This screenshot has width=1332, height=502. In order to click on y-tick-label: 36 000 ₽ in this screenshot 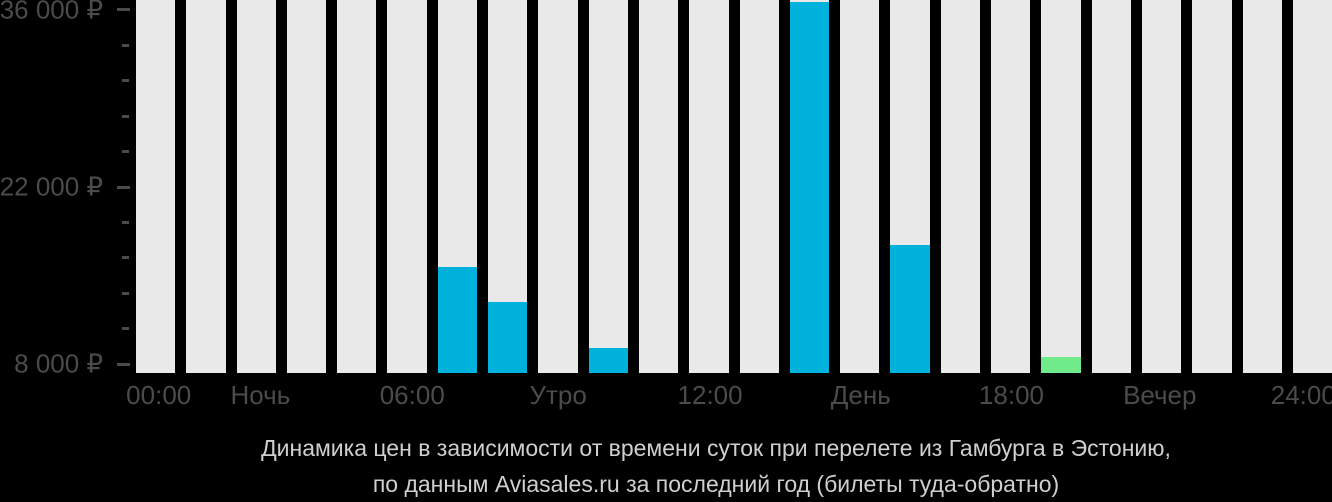, I will do `click(51, 12)`.